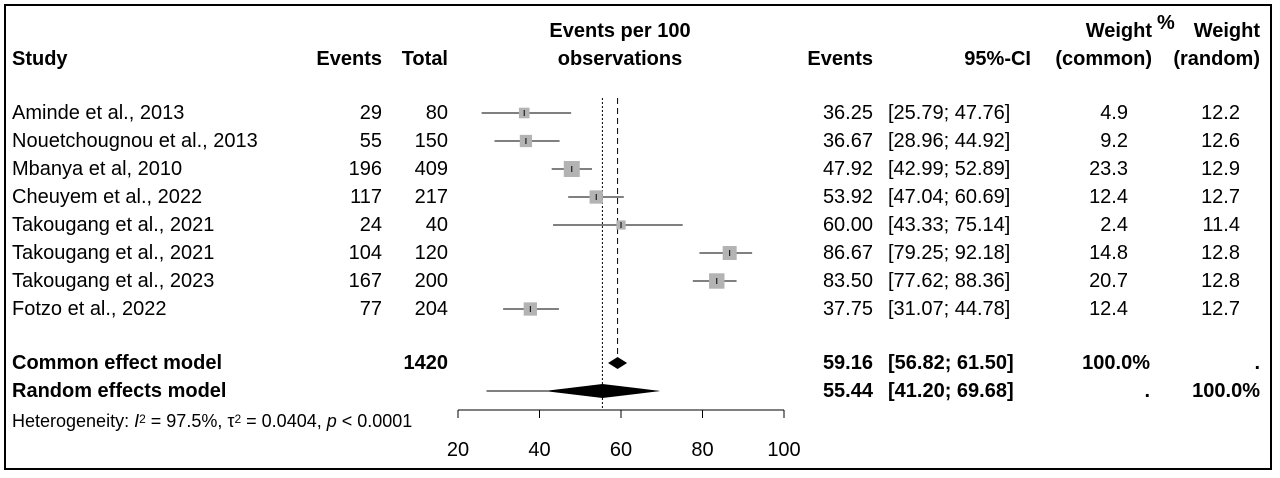  I want to click on study-total: 200, so click(431, 281).